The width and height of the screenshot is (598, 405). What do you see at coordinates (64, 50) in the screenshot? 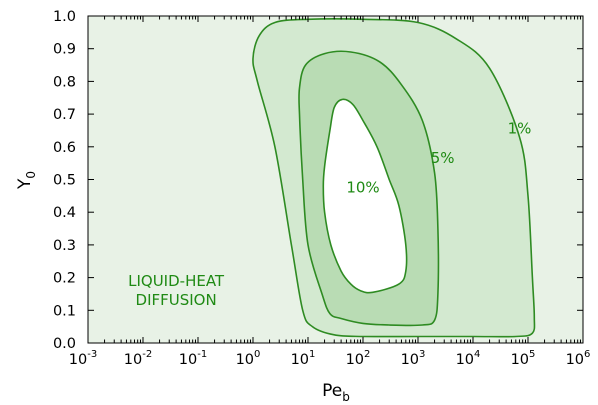
I see `y-tick-label: 0.9` at bounding box center [64, 50].